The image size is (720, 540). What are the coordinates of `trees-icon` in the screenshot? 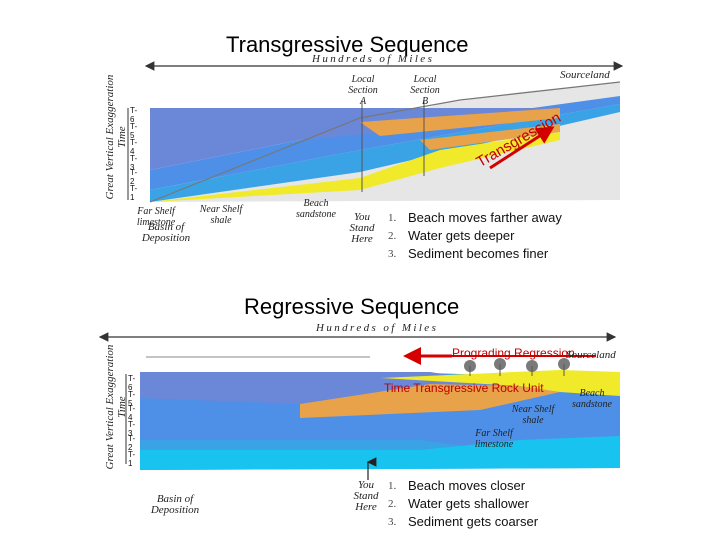 It's located at (517, 367).